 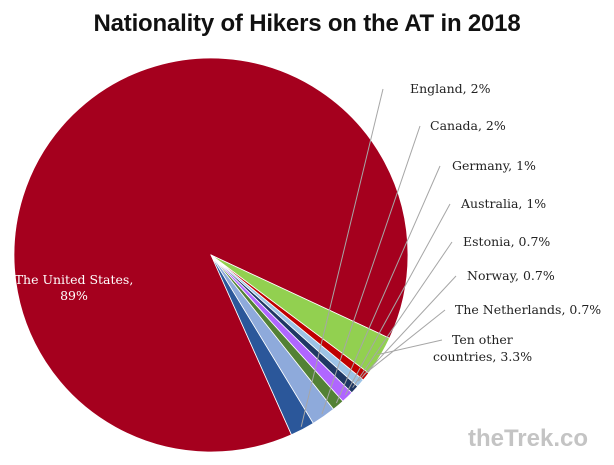 I want to click on slice-label-9-line-1: Ten other, so click(x=482, y=339).